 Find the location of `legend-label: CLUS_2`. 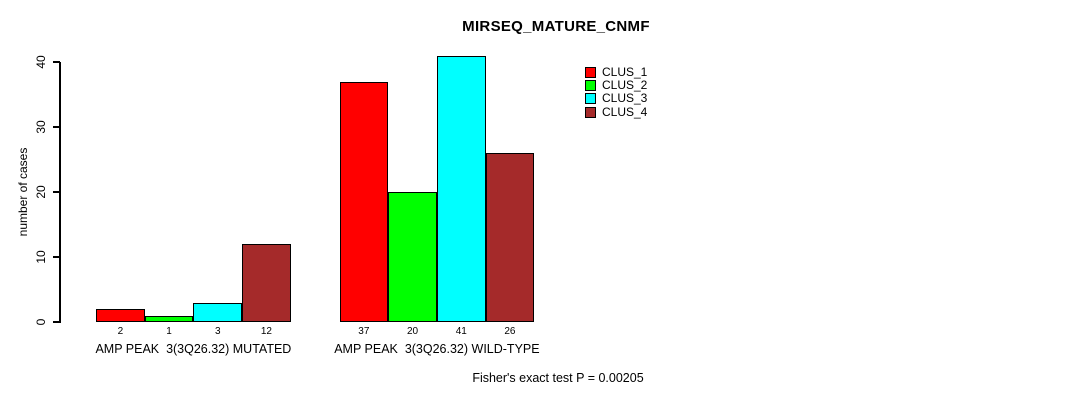

legend-label: CLUS_2 is located at coordinates (625, 85).